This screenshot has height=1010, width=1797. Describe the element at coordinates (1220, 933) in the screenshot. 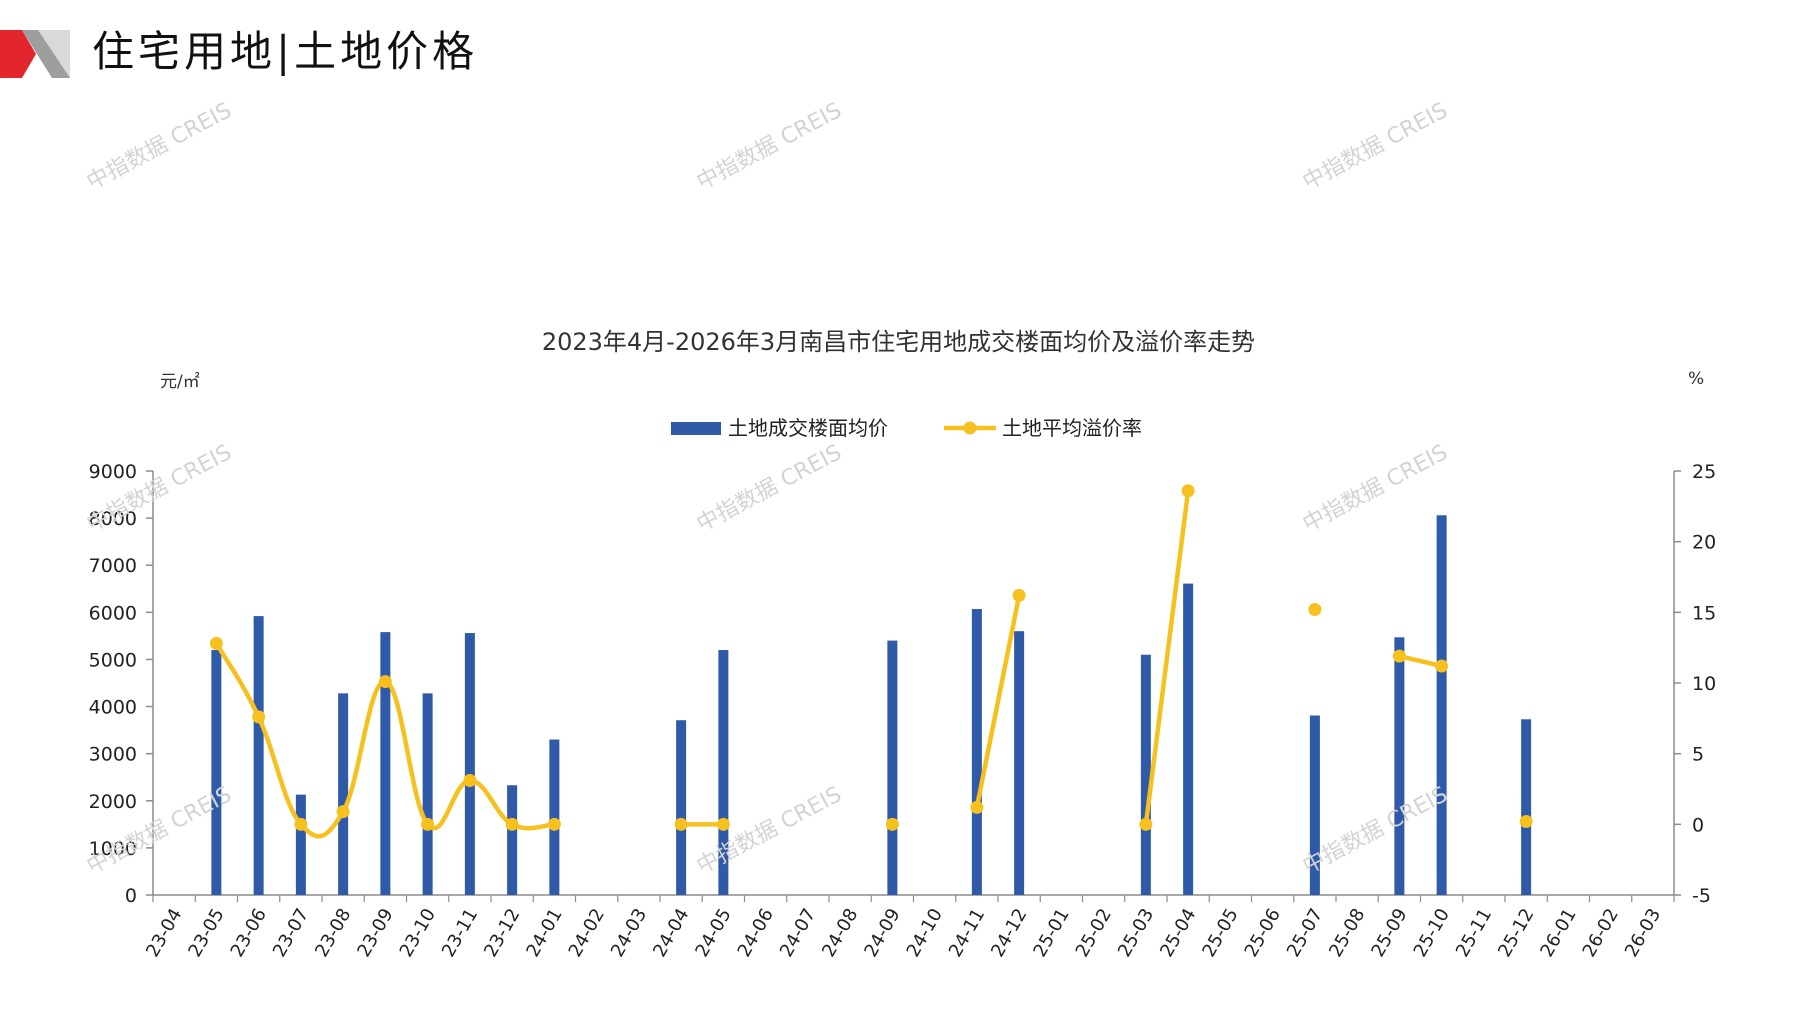

I see `x-tick-label: 25-05` at that location.